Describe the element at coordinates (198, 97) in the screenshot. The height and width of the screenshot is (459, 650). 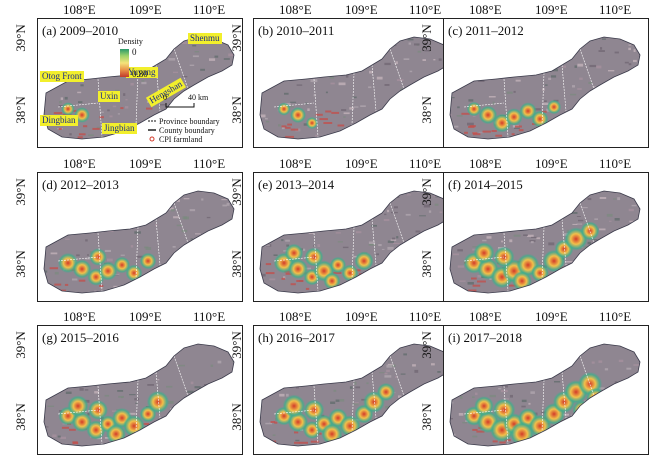
I see `scale-bar-end: 40 km` at that location.